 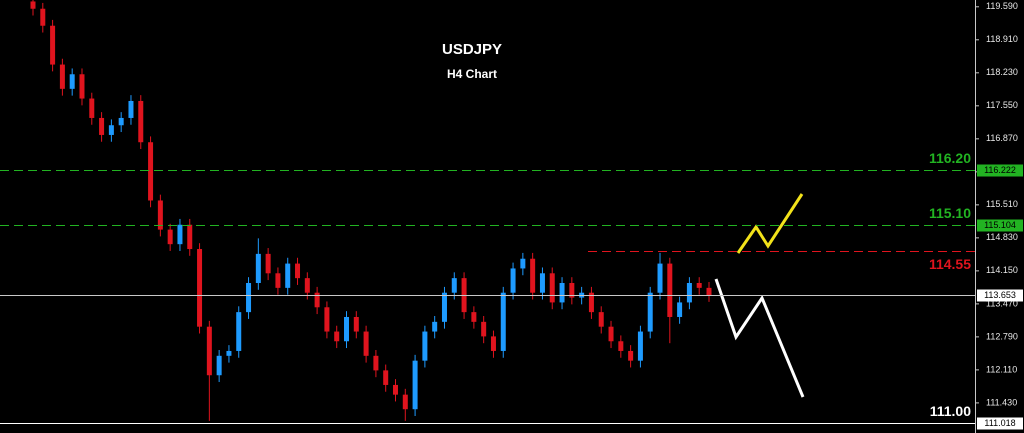 I want to click on price-box-label: 115.104, so click(x=1000, y=225).